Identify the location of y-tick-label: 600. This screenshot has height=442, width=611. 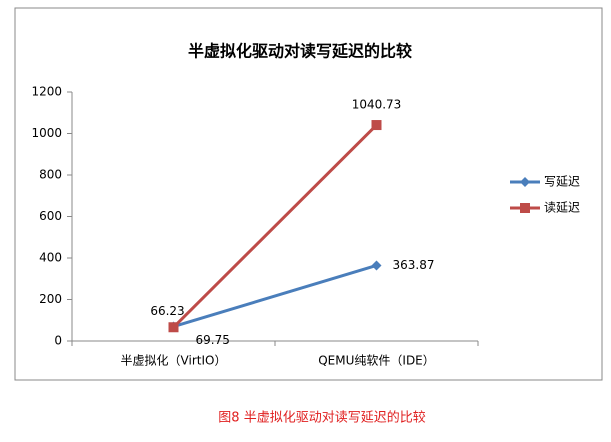
(50, 216).